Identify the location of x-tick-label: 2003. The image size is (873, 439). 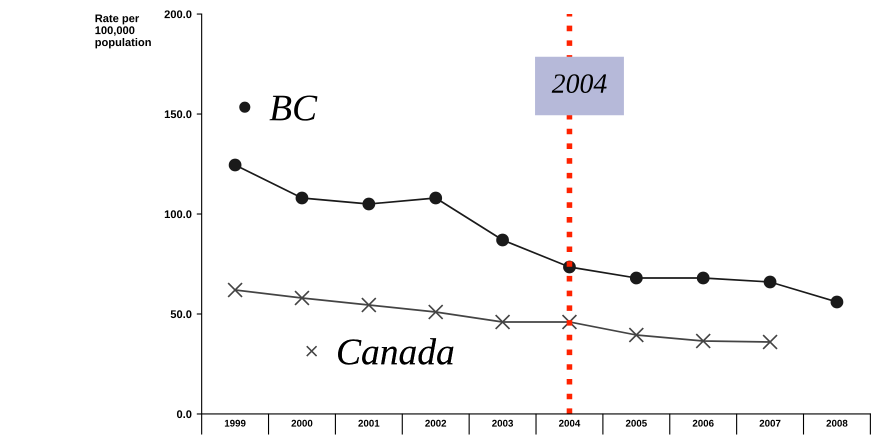
(503, 423).